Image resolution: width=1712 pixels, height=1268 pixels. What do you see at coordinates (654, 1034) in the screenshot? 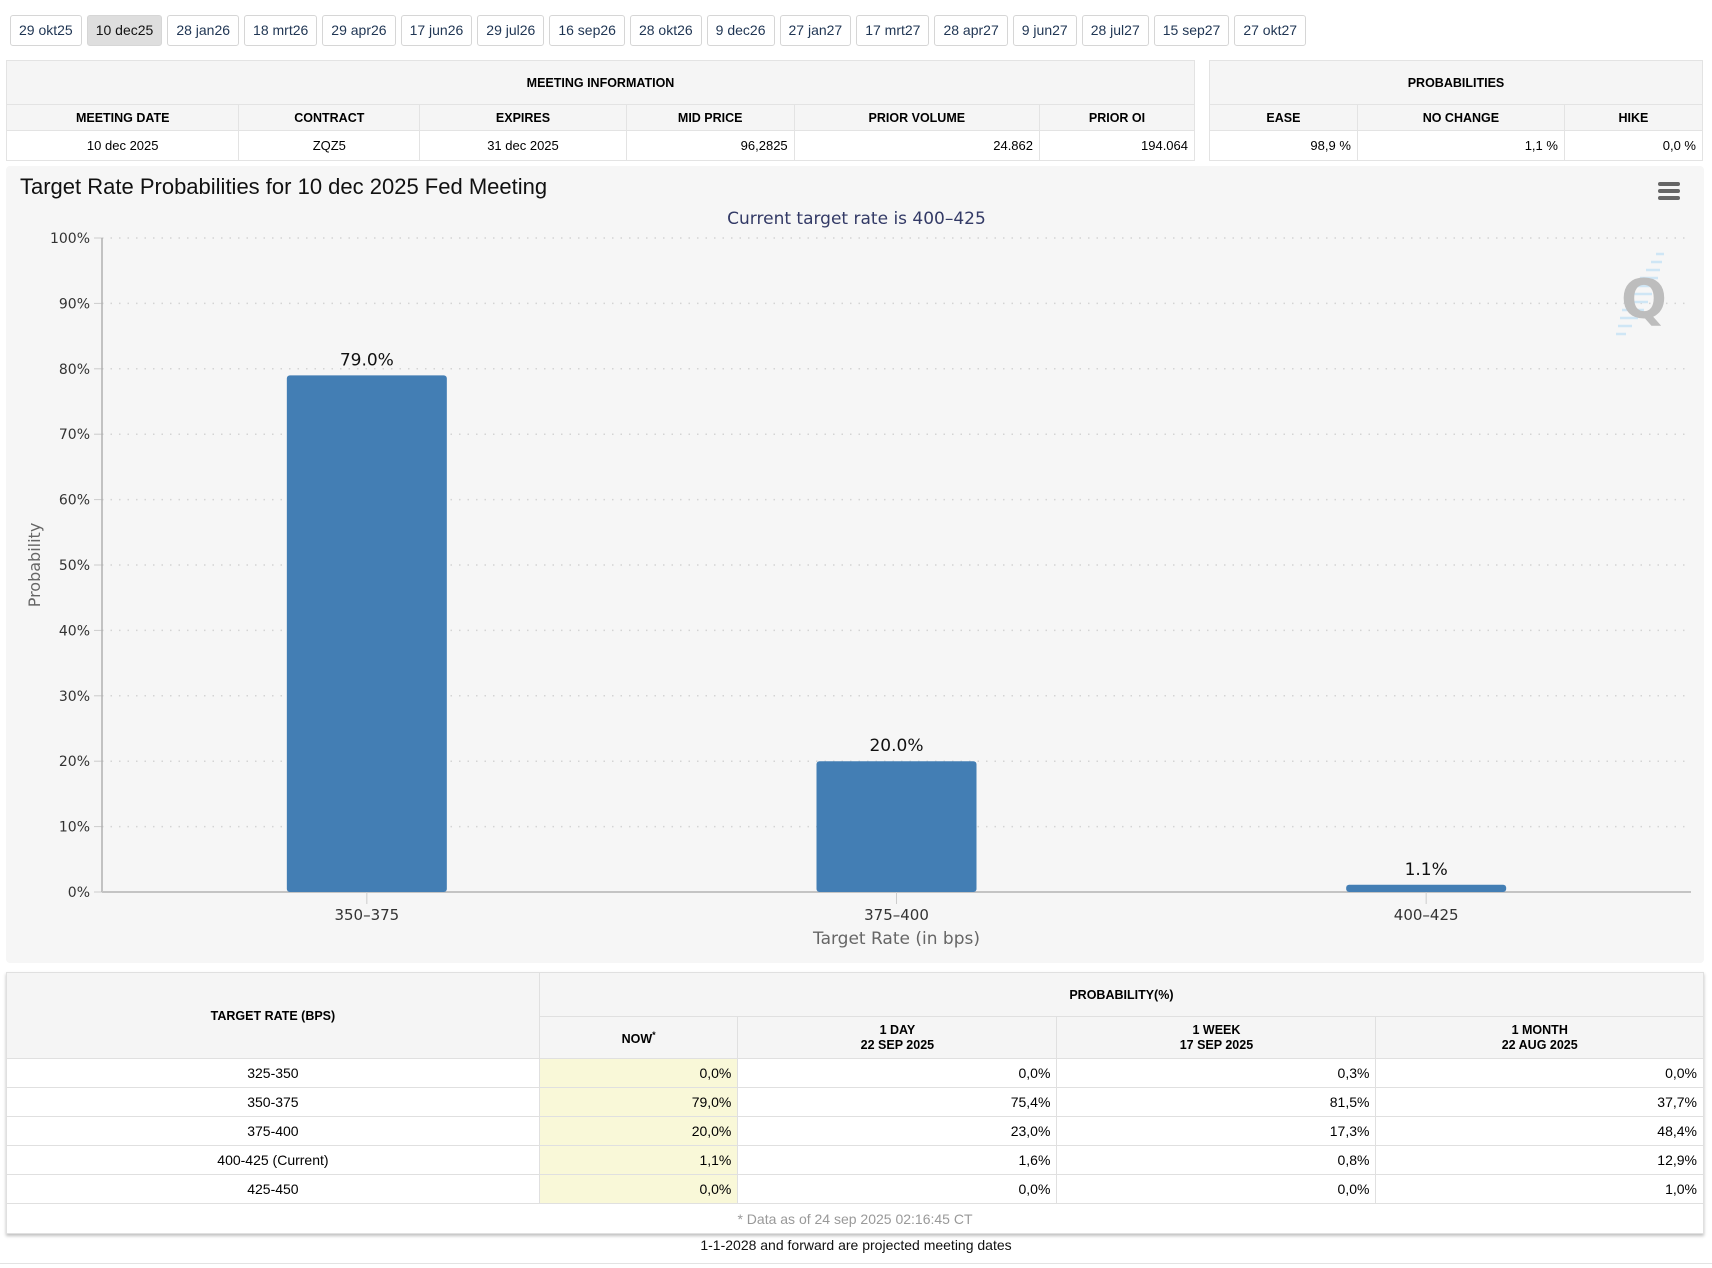
I see `footnote-marker: *` at bounding box center [654, 1034].